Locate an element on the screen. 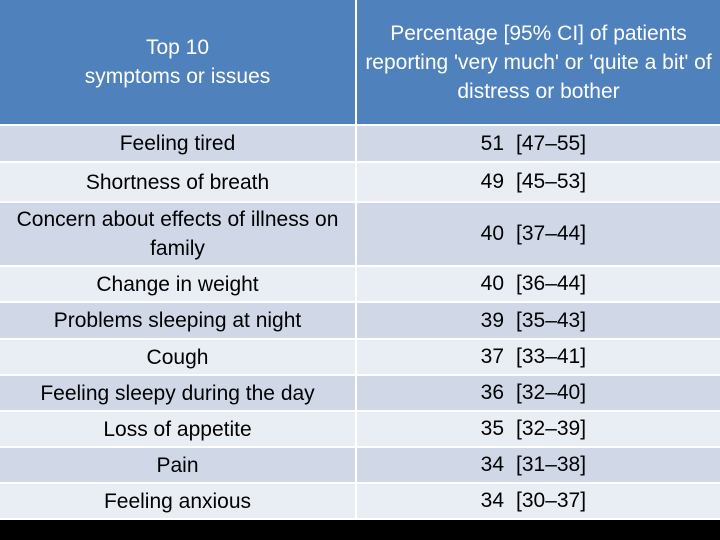 This screenshot has width=720, height=540. symptom-cell: Feeling sleepy during the day is located at coordinates (178, 394).